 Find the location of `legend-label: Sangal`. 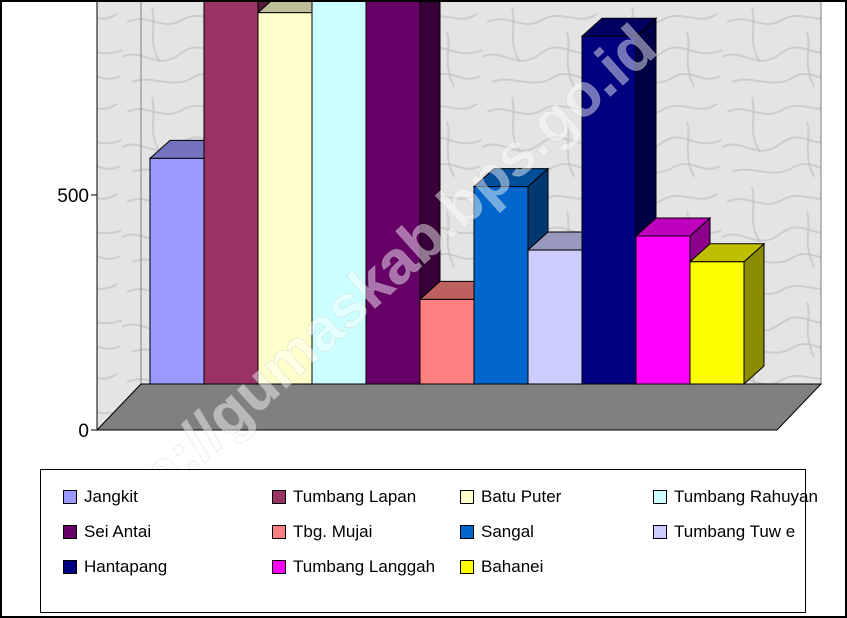

legend-label: Sangal is located at coordinates (507, 531).